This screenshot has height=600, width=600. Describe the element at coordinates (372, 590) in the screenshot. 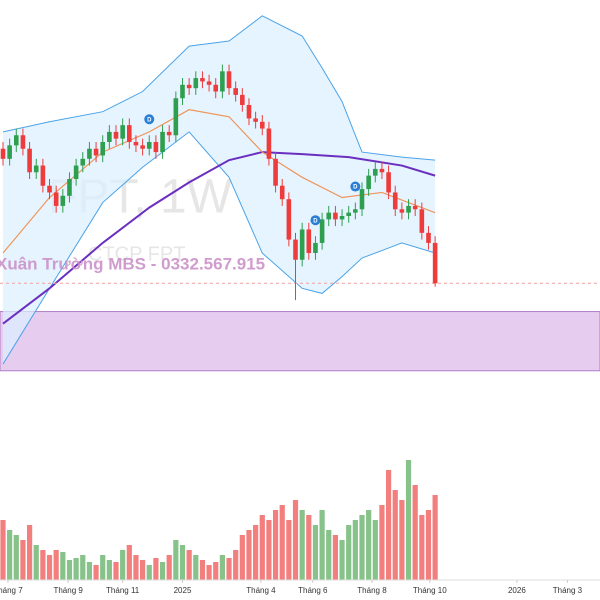

I see `x-tick-label: Tháng 8` at that location.